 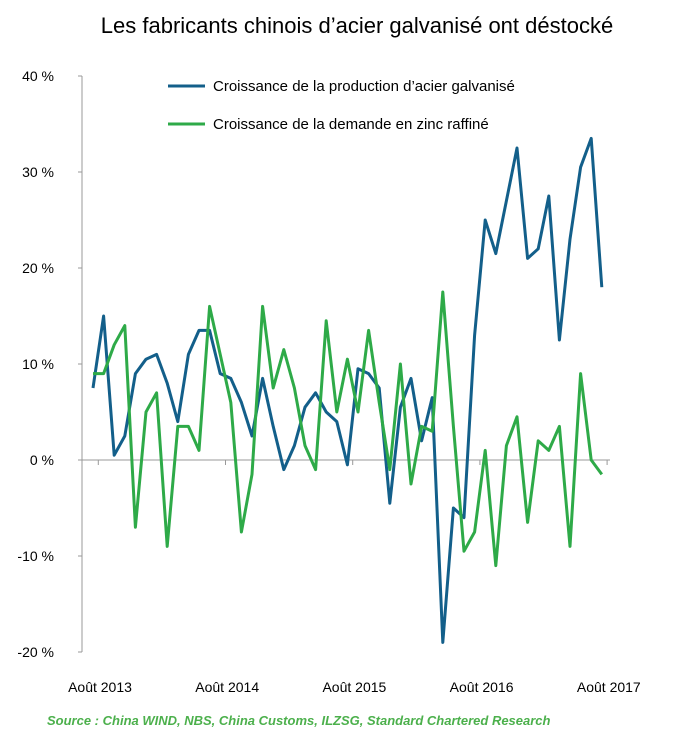 What do you see at coordinates (38, 76) in the screenshot?
I see `y-tick-label: 40 %` at bounding box center [38, 76].